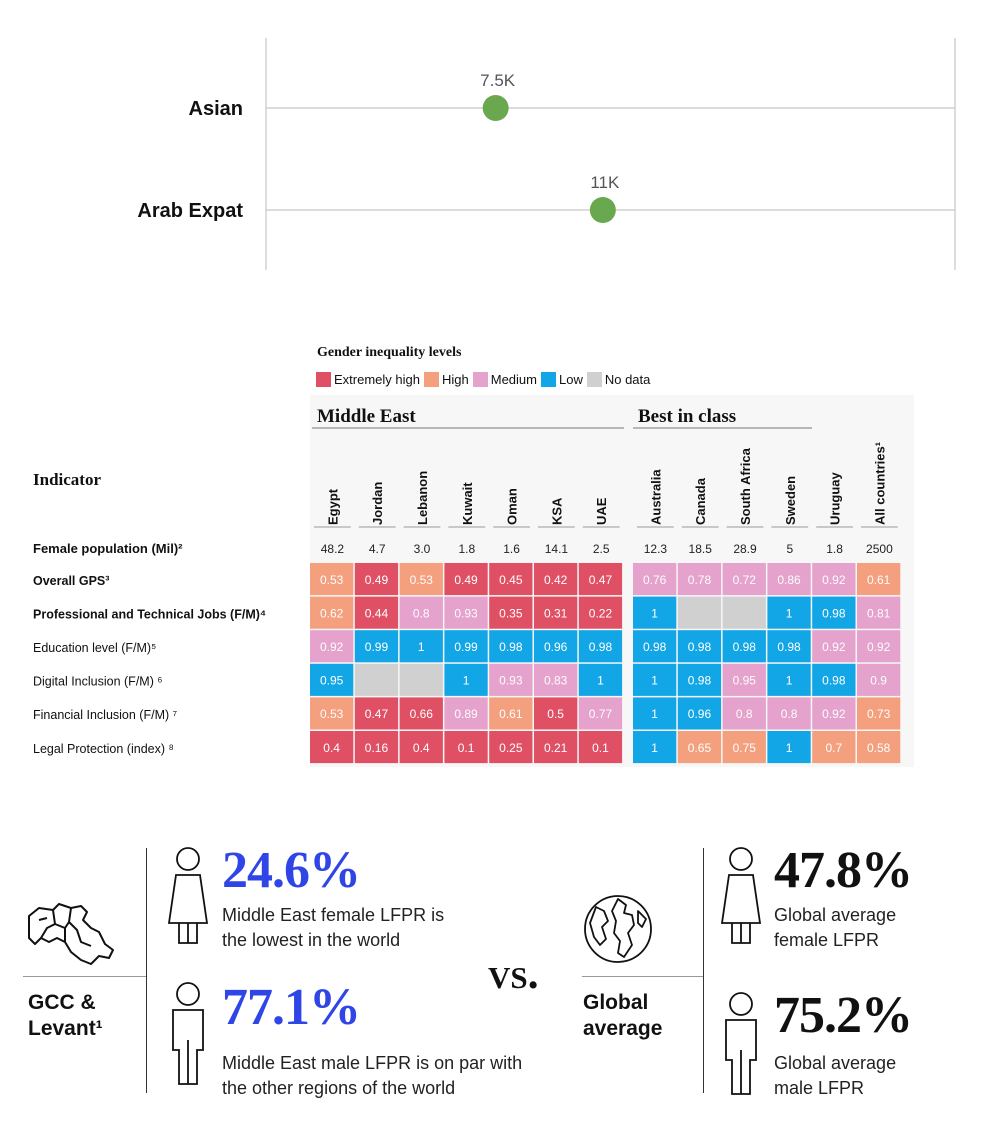  What do you see at coordinates (656, 549) in the screenshot?
I see `population-value: 12.3` at bounding box center [656, 549].